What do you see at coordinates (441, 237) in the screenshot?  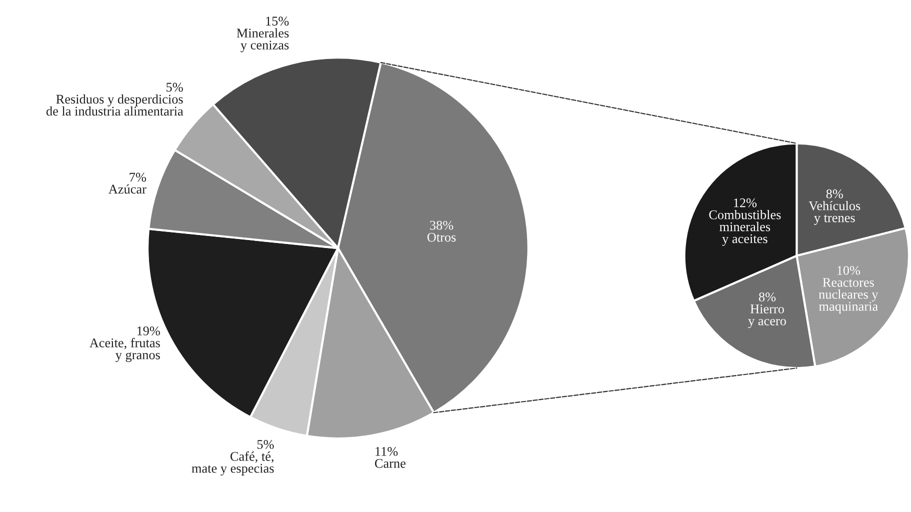 I see `slice-label: Otros` at bounding box center [441, 237].